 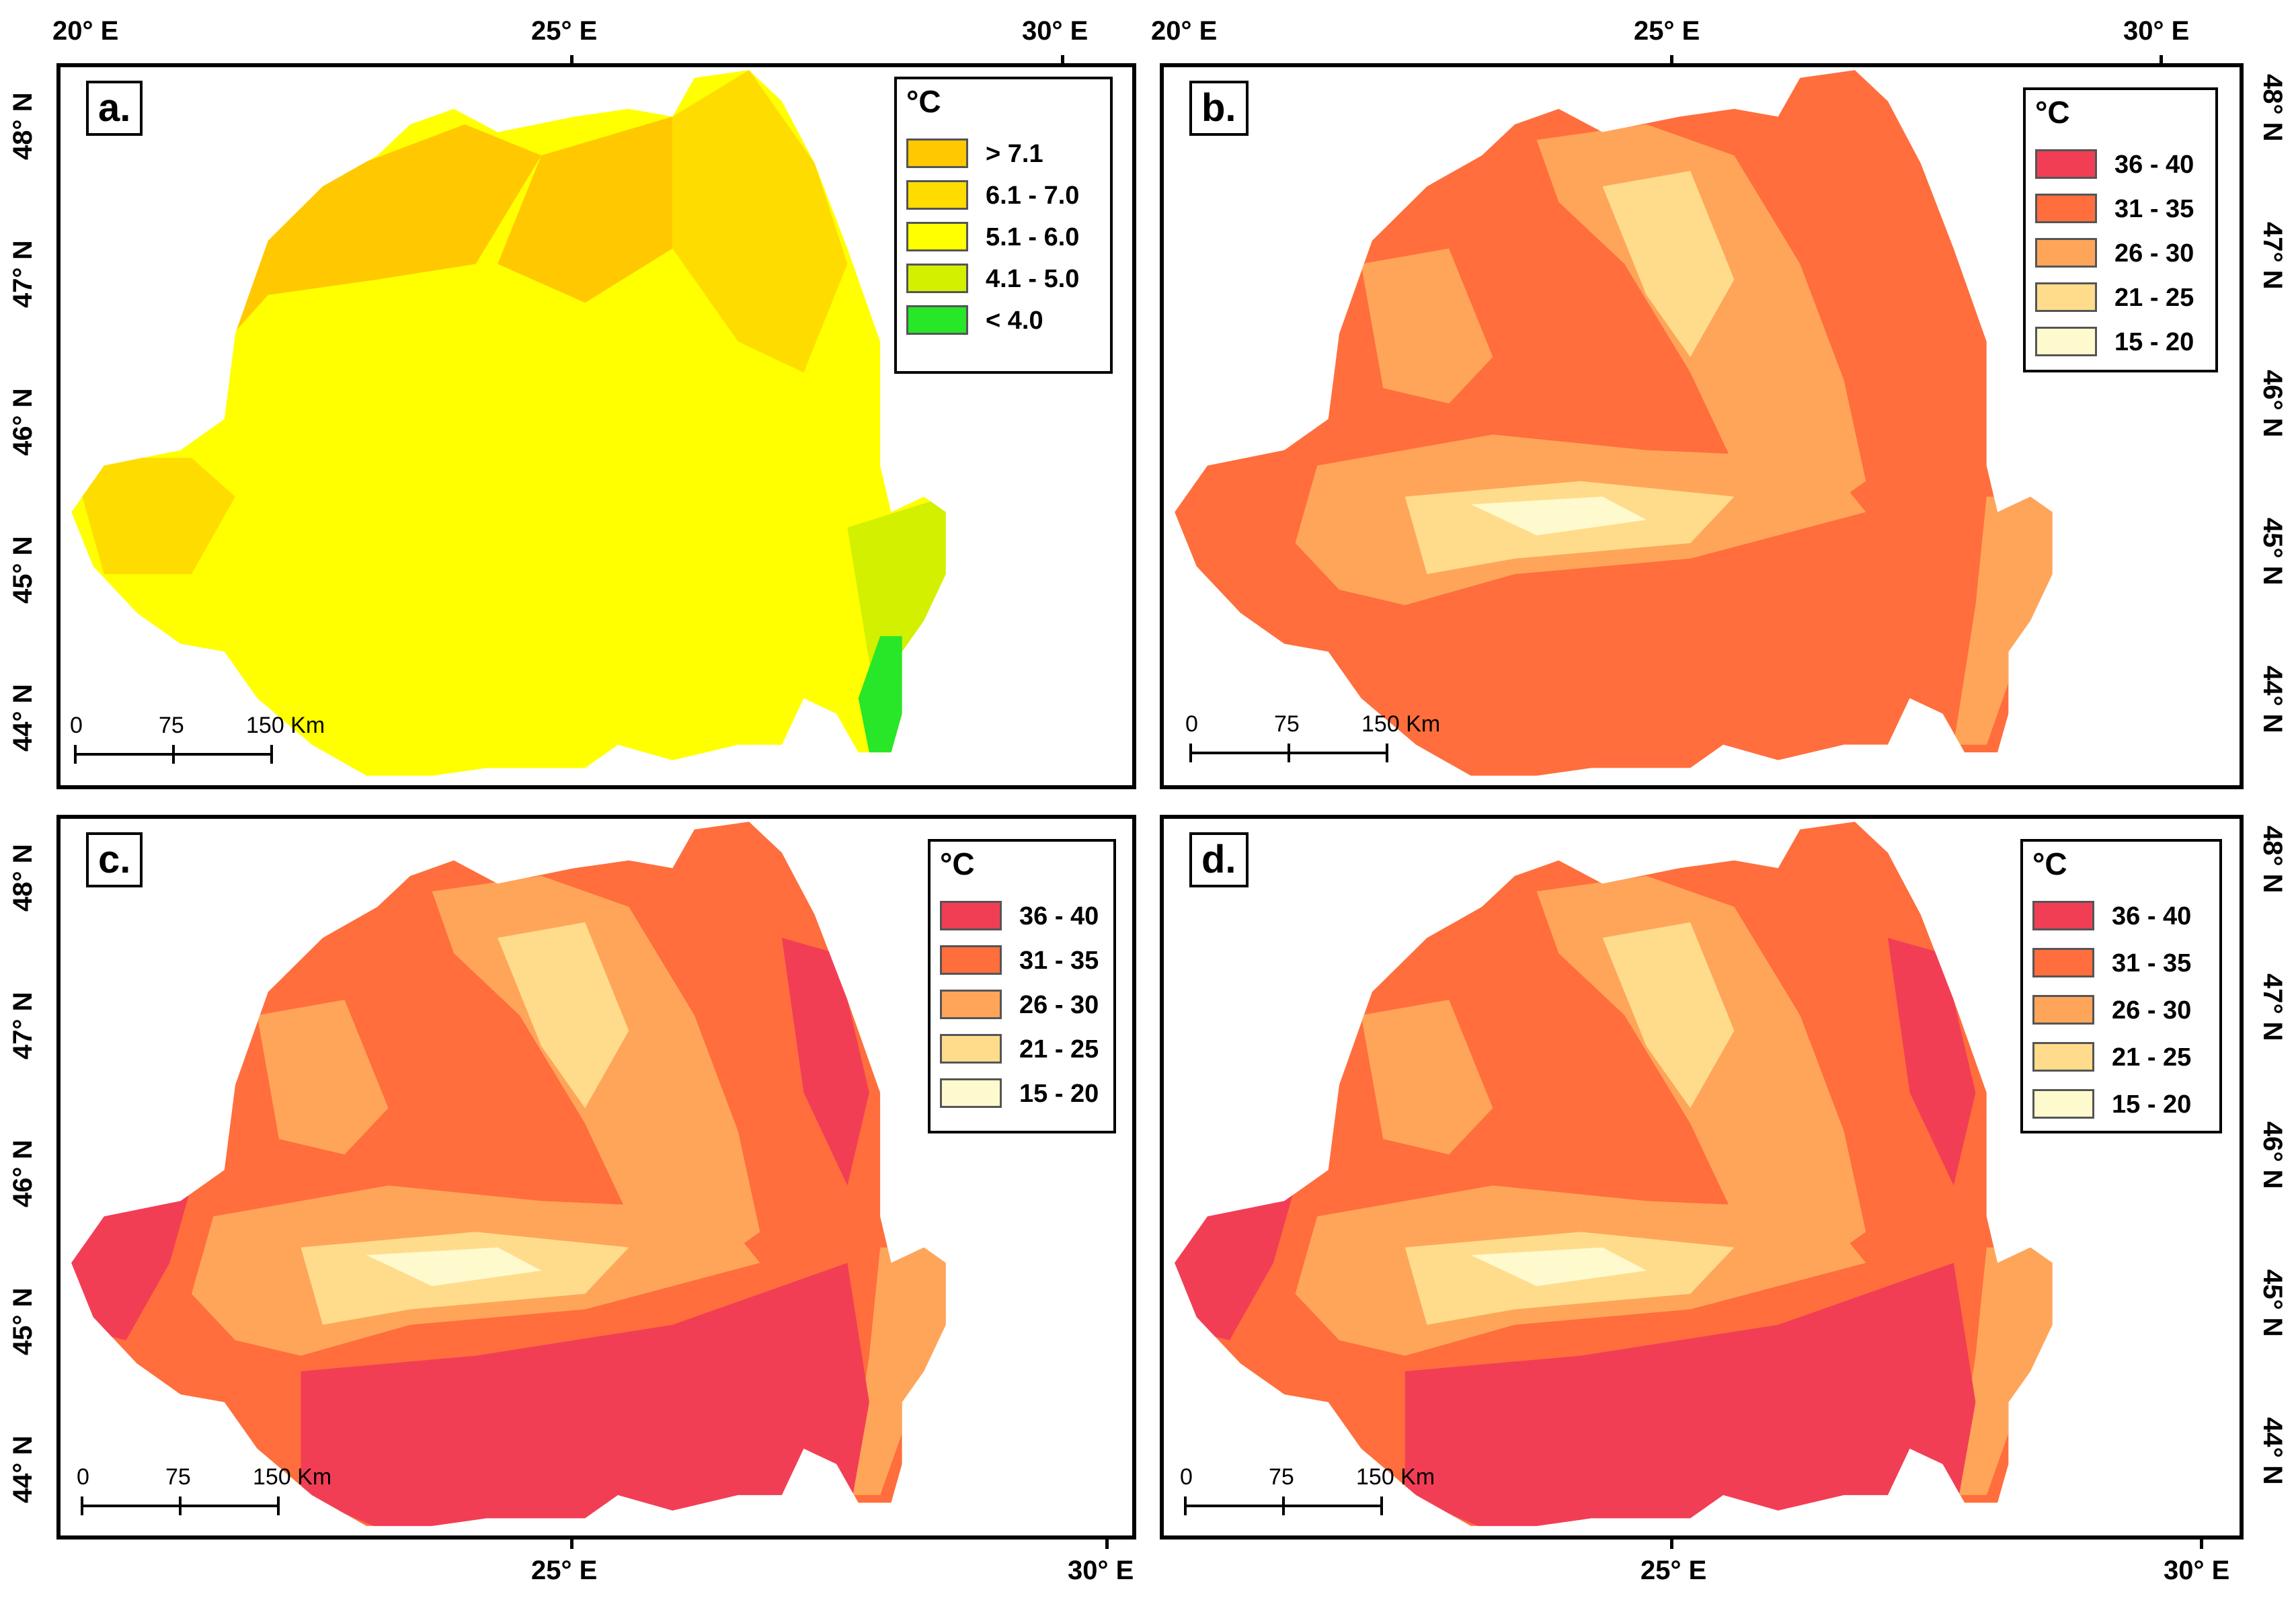 What do you see at coordinates (1673, 1570) in the screenshot?
I see `lon-label-25-bottom-right: 25° E` at bounding box center [1673, 1570].